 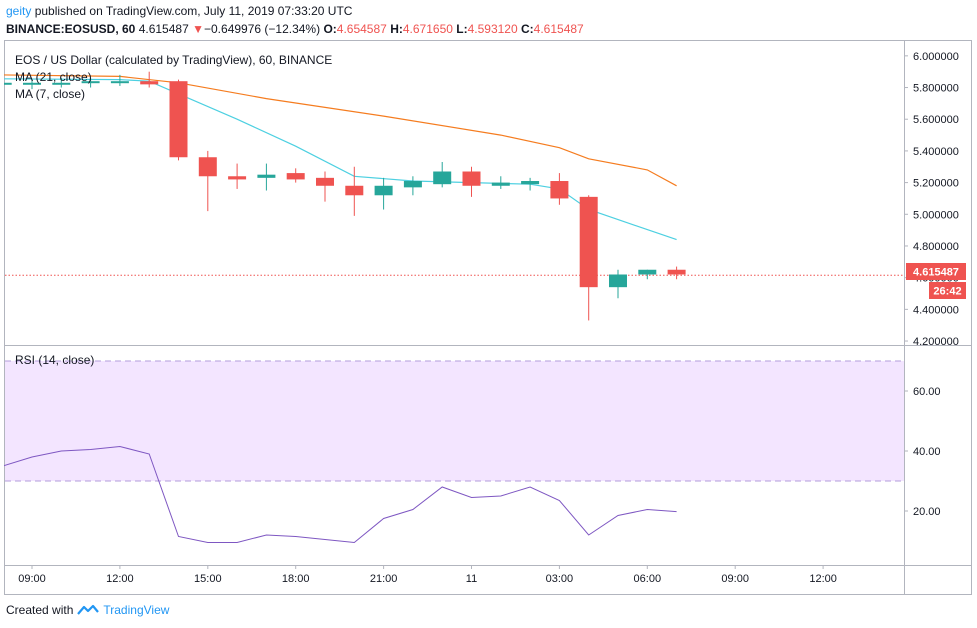 I want to click on footer: Created with TradingView, so click(x=87, y=610).